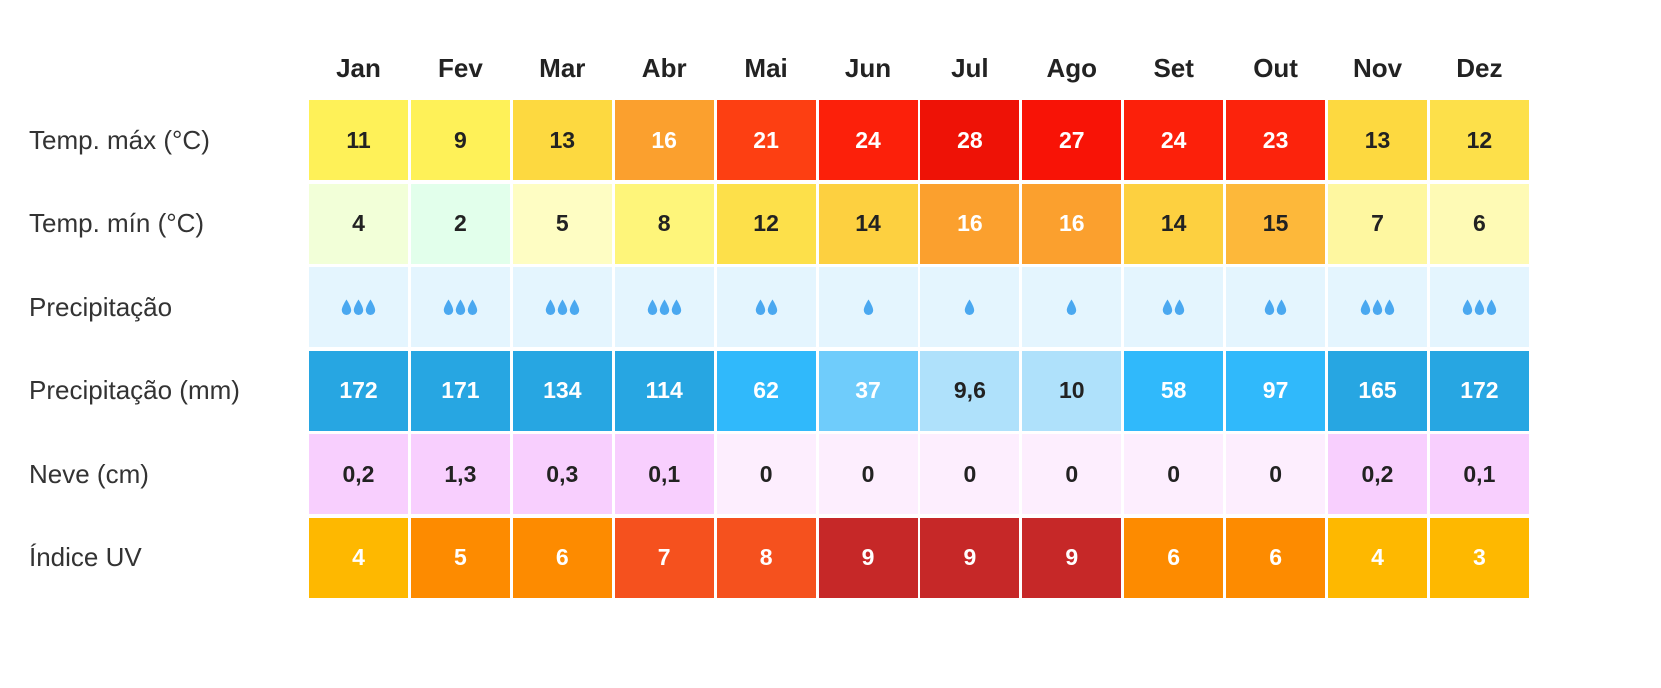 The width and height of the screenshot is (1661, 688). I want to click on row-label: Neve (cm), so click(89, 473).